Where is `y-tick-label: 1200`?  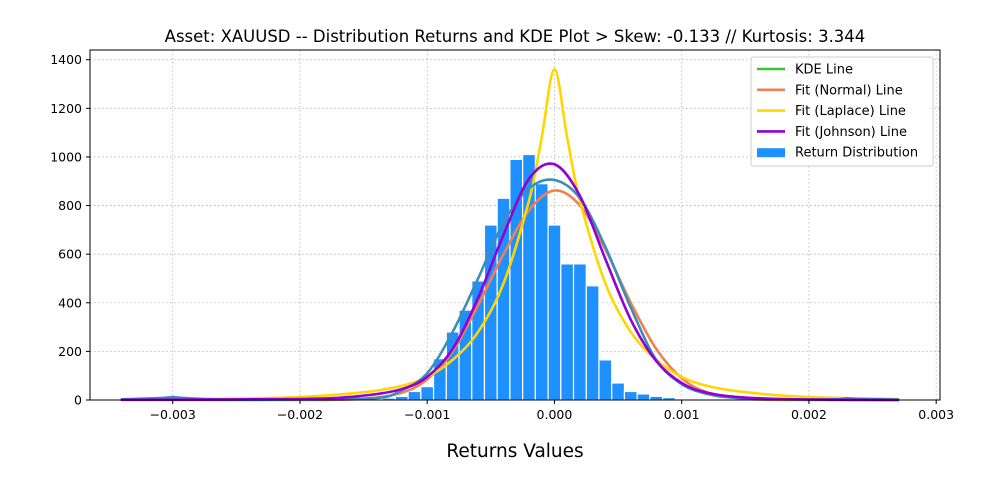
y-tick-label: 1200 is located at coordinates (66, 108).